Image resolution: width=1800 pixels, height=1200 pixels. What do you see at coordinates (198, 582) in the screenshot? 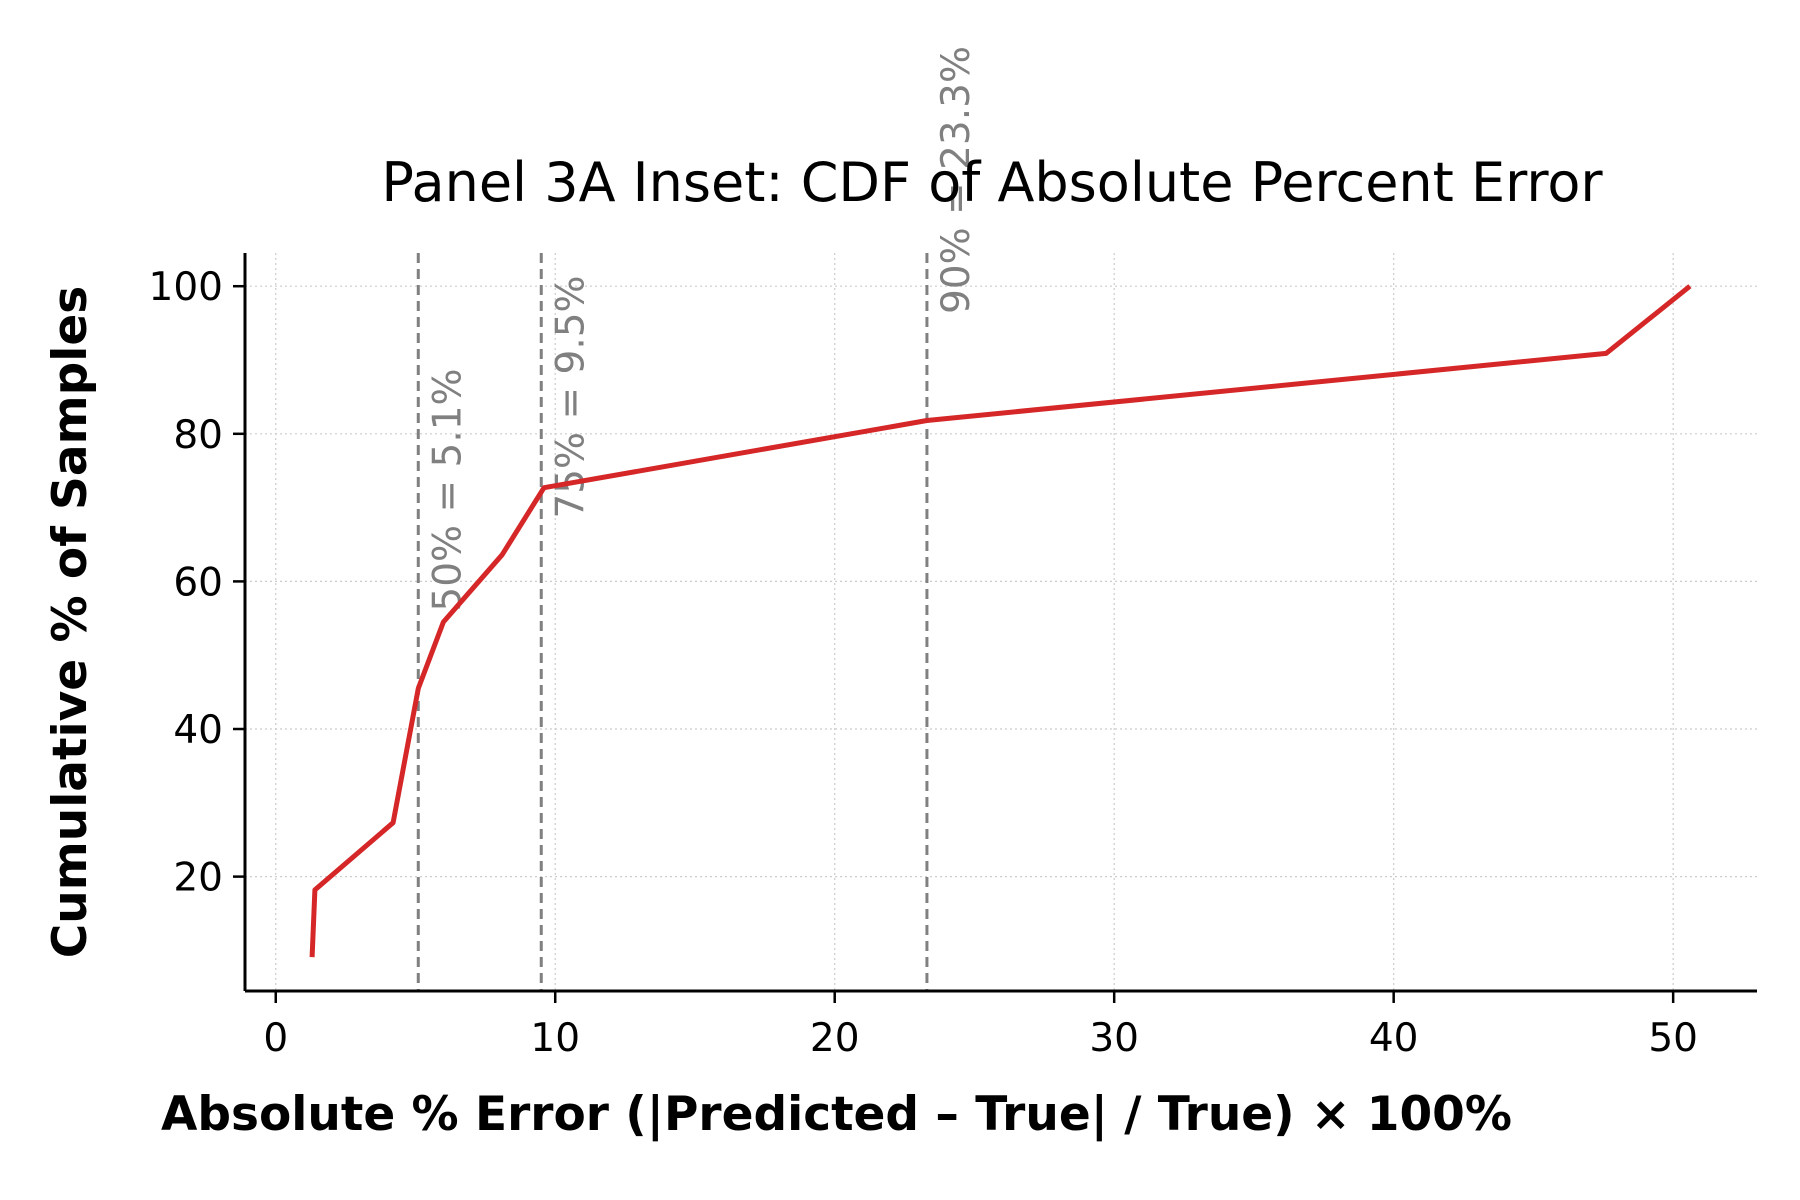
I see `y-tick-label: 60` at bounding box center [198, 582].